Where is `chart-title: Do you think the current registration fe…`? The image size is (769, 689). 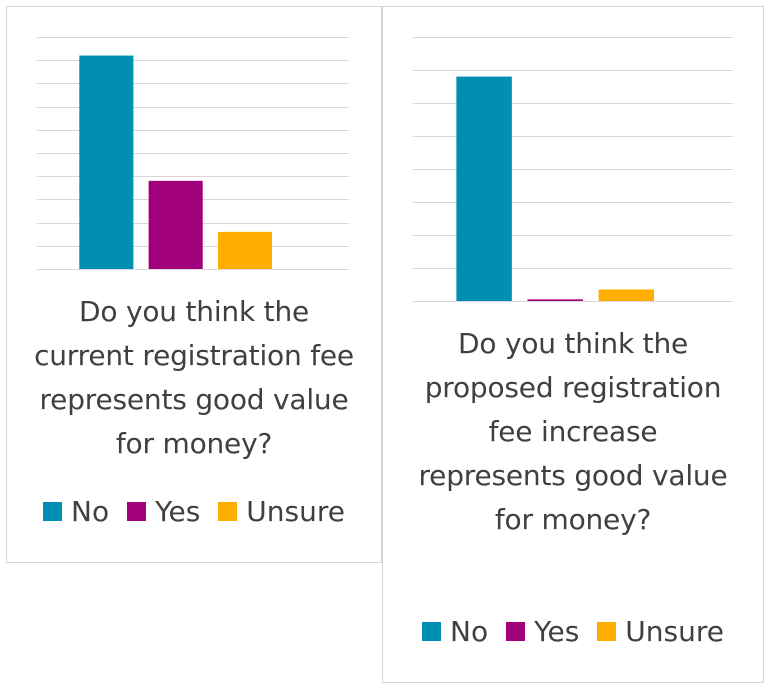 chart-title: Do you think the current registration fe… is located at coordinates (194, 377).